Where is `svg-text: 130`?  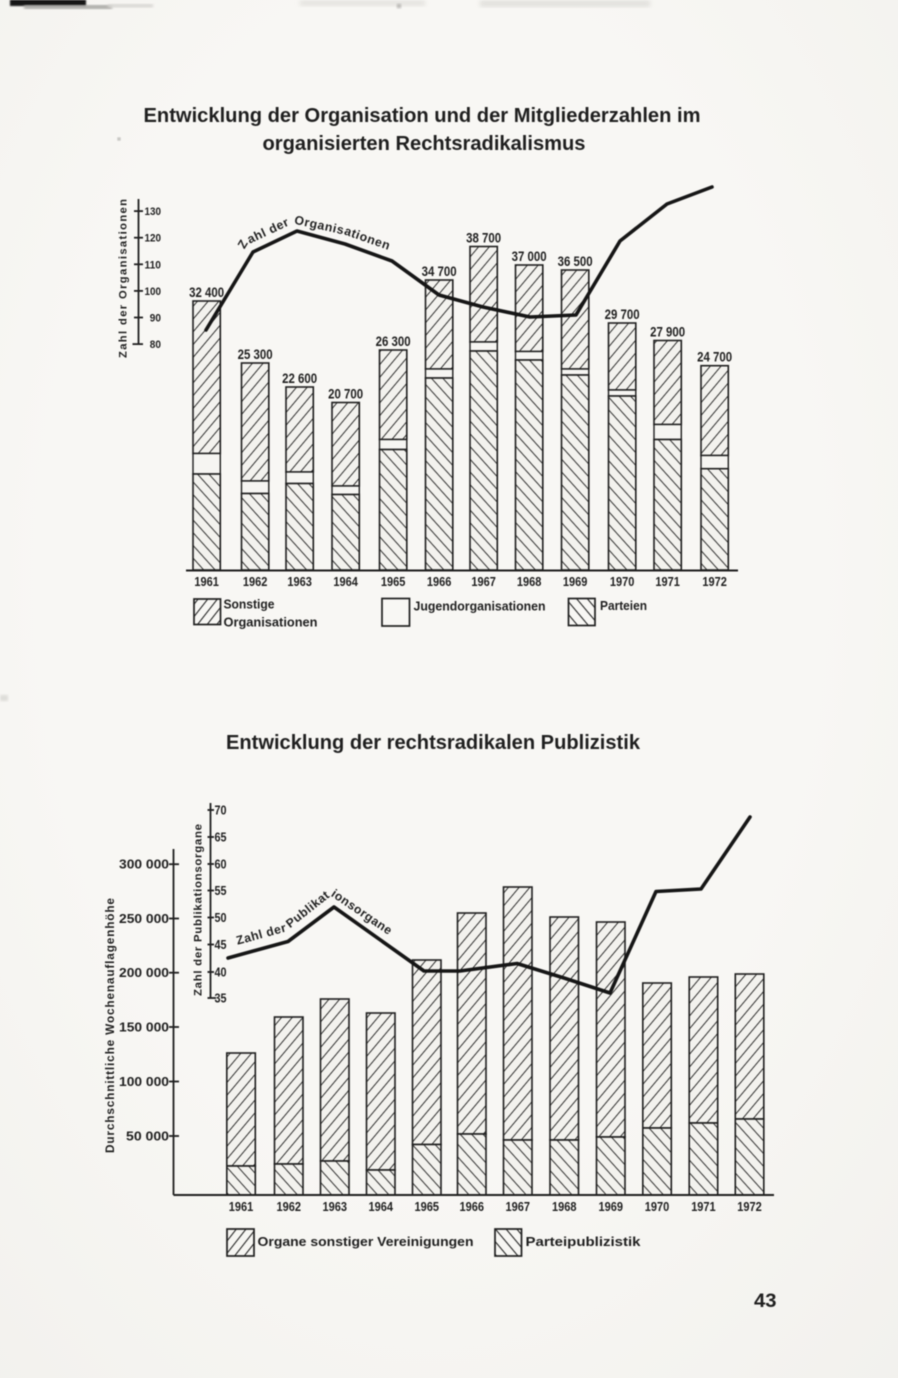
svg-text: 130 is located at coordinates (153, 212).